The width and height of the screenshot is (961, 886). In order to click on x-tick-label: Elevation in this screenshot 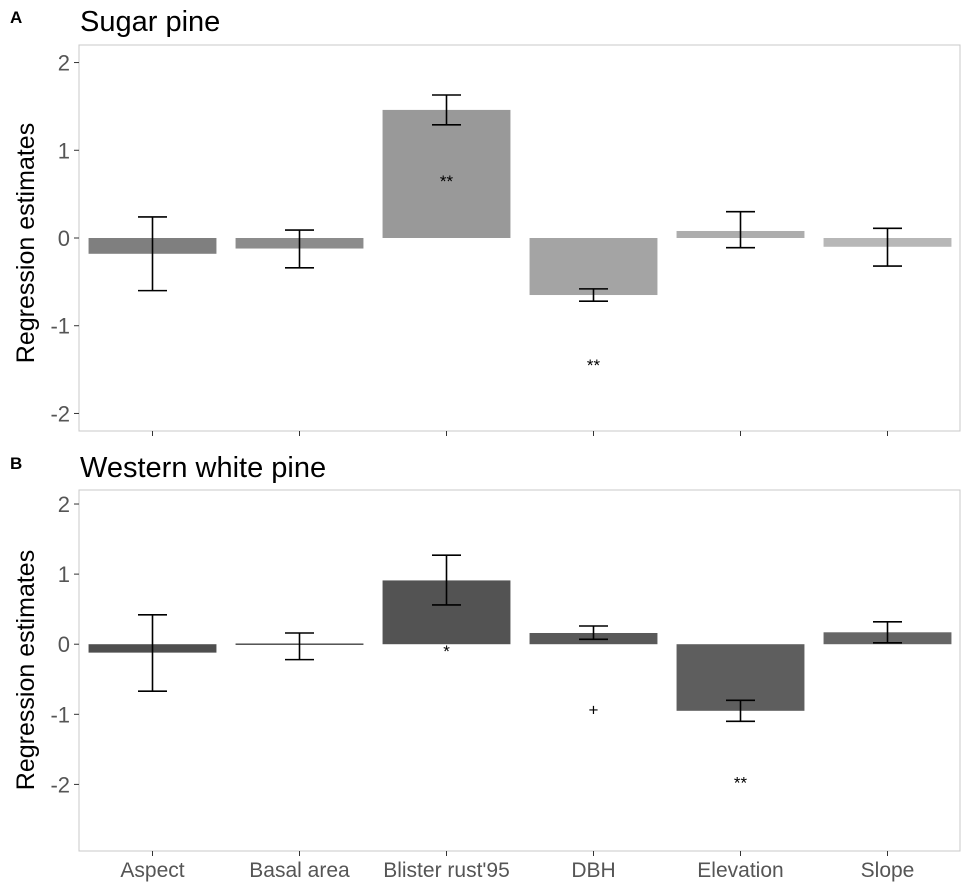, I will do `click(740, 870)`.